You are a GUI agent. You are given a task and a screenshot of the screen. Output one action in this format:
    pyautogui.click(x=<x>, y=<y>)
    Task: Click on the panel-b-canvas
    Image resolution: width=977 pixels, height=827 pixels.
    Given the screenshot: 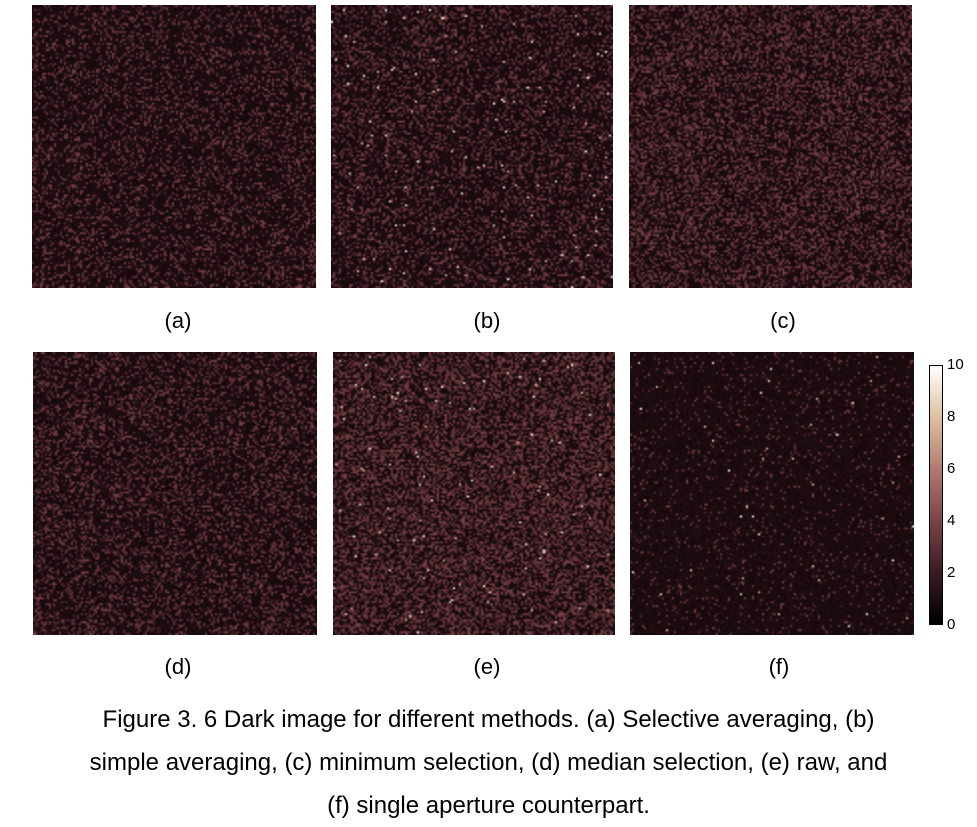 What is the action you would take?
    pyautogui.click(x=472, y=146)
    